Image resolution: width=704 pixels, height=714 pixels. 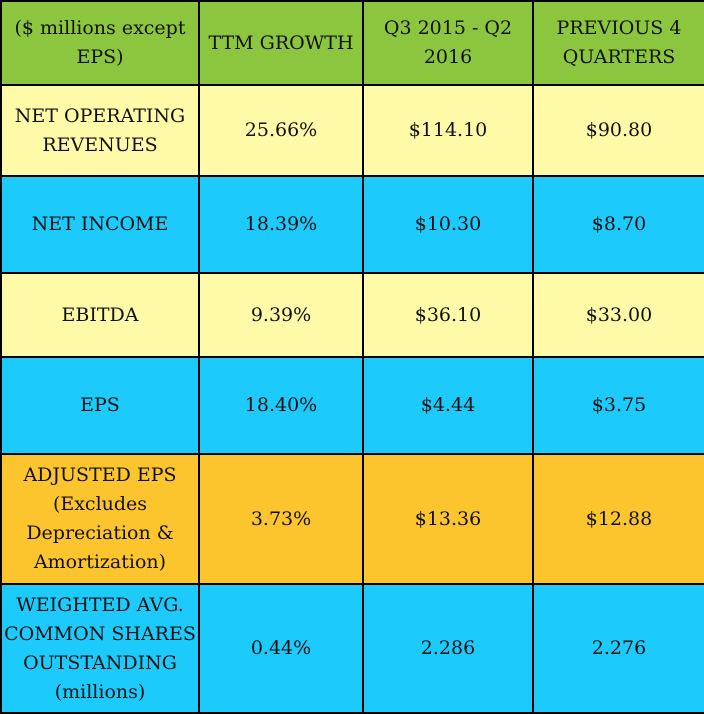 I want to click on header-units: ($ millions except EPS), so click(x=100, y=43).